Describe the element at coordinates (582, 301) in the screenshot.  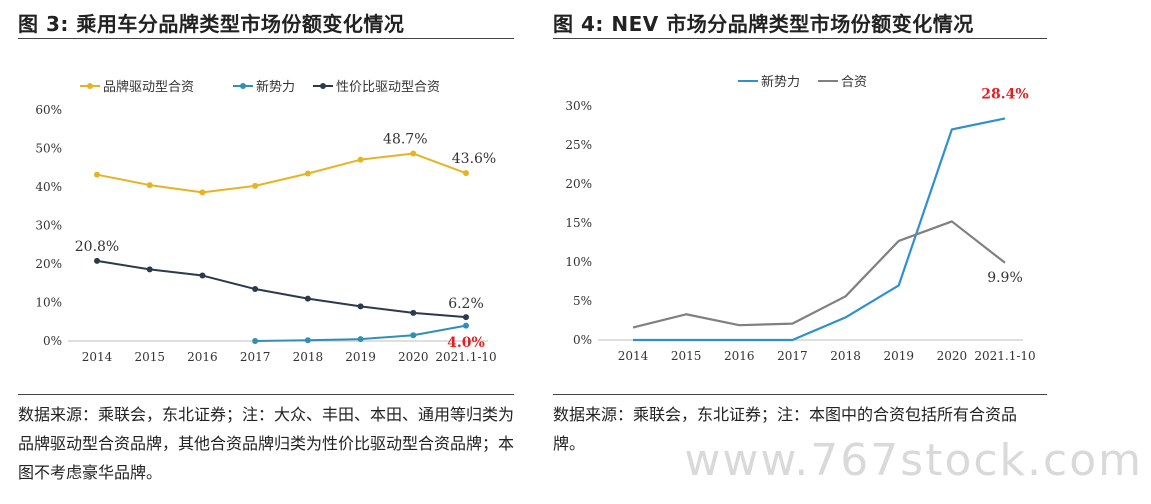
I see `y-tick-label: 5%` at that location.